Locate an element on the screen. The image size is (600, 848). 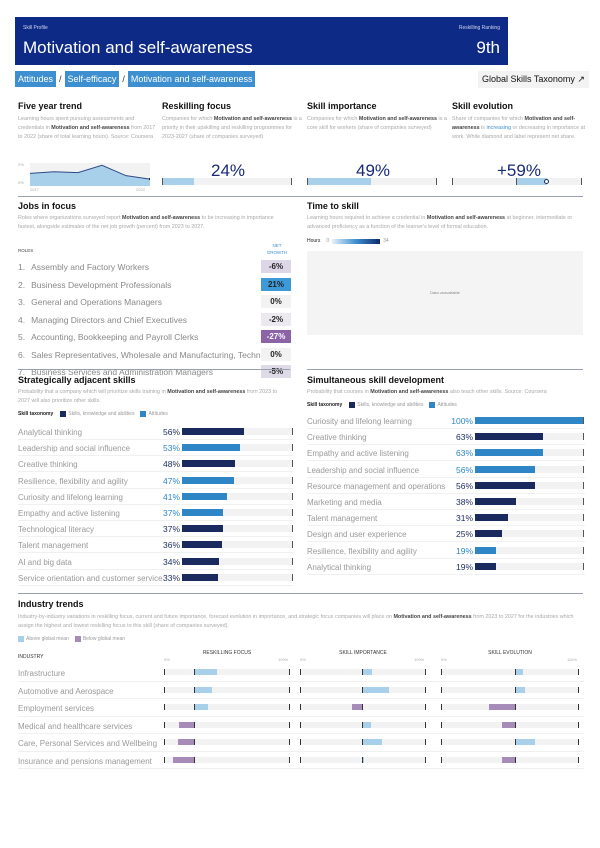
global-skills-taxonomy-link: Global Skills Taxonomy ↗ is located at coordinates (533, 79).